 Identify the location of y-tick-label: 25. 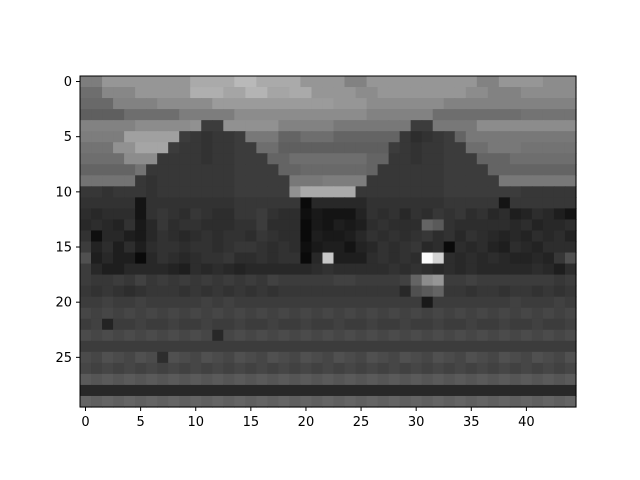
(63, 358).